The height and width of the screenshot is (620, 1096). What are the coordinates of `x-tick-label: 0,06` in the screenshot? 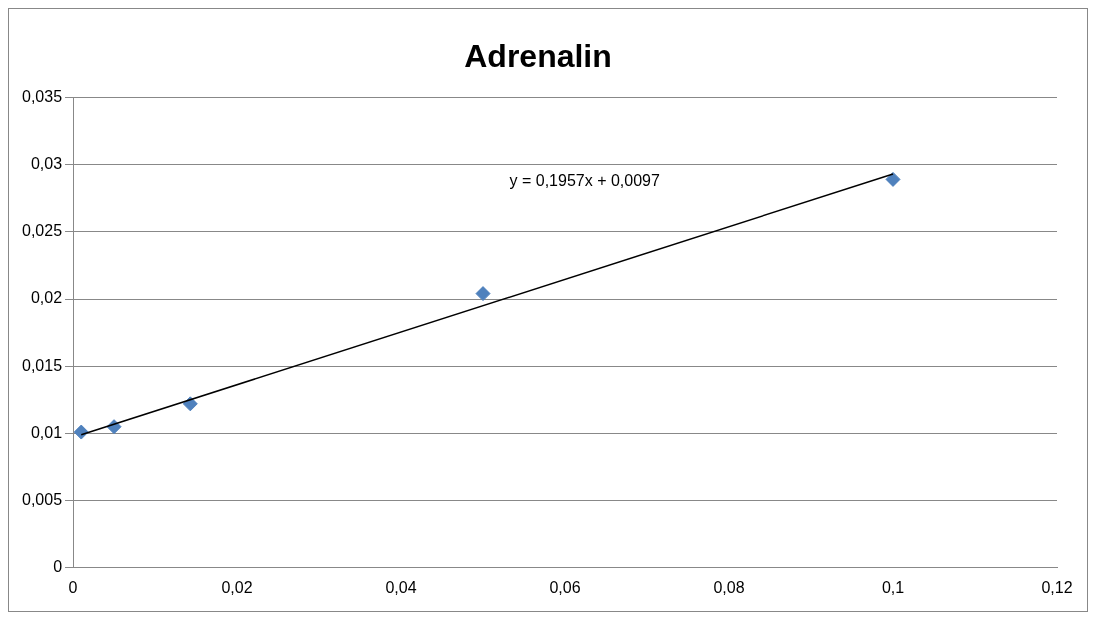 It's located at (565, 587).